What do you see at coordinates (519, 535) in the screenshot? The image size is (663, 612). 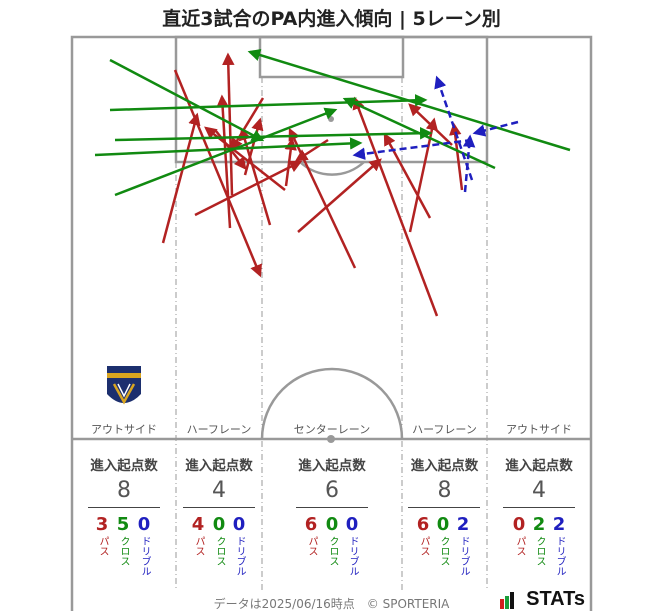 I see `pass-count: 0 パス` at bounding box center [519, 535].